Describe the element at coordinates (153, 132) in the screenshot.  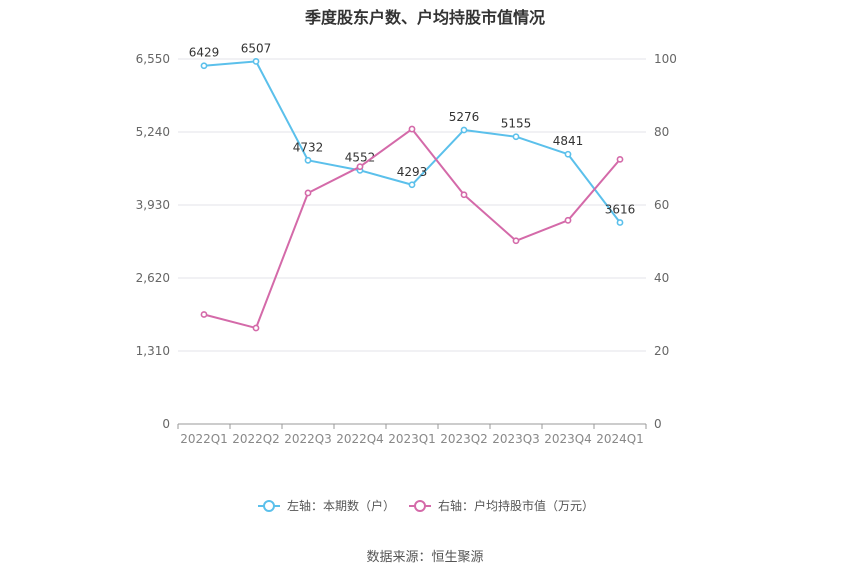
I see `left-tick-label: 5,240` at that location.